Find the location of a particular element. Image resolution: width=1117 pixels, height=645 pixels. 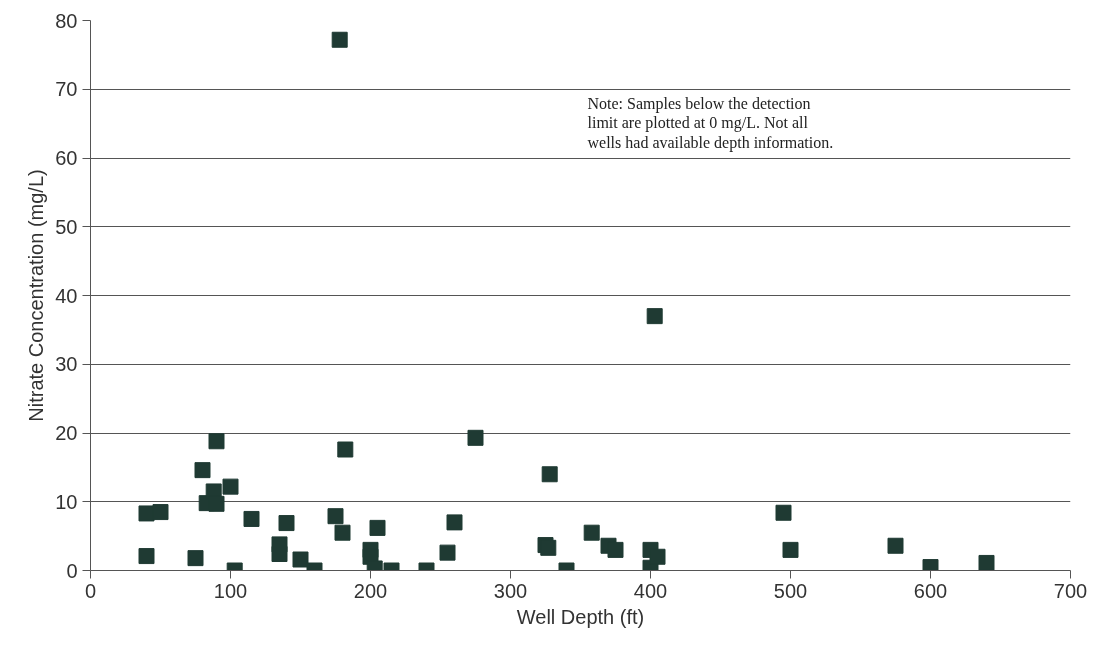

x-tick-label: 400 is located at coordinates (650, 590).